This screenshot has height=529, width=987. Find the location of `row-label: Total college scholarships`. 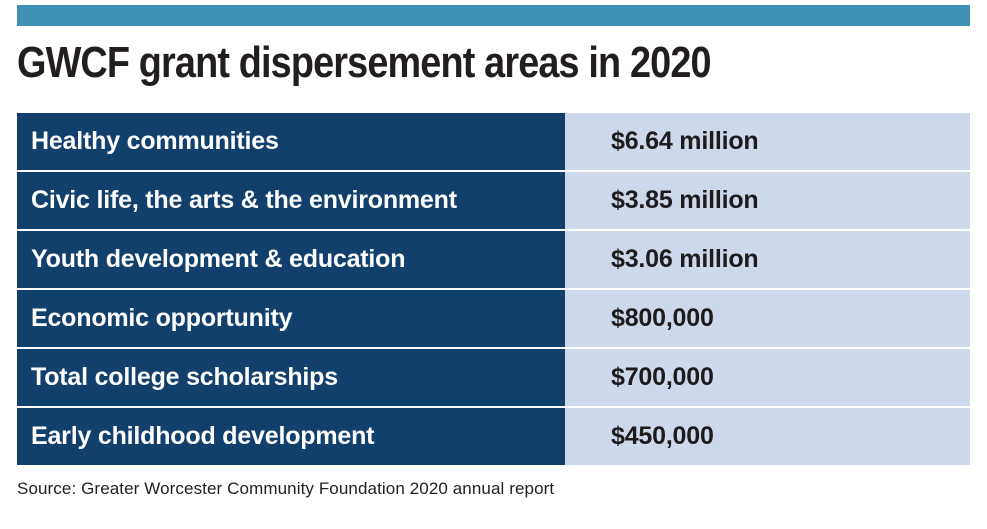

row-label: Total college scholarships is located at coordinates (291, 377).